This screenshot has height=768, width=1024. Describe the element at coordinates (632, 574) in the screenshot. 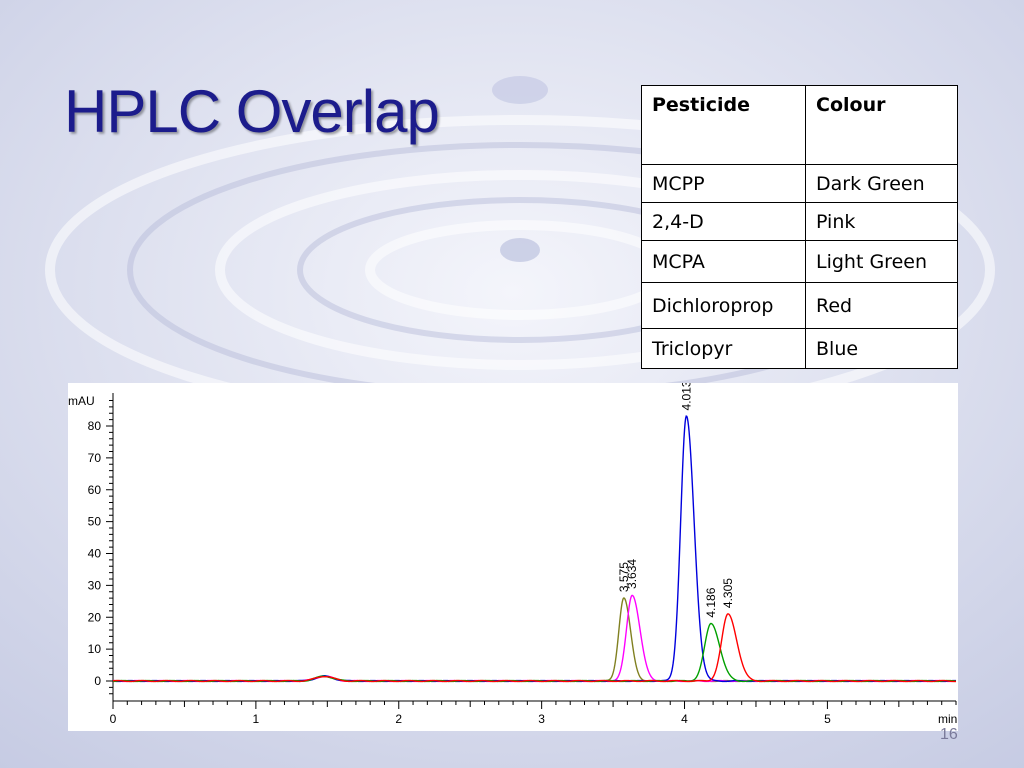

I see `peak-label: 3.634` at that location.